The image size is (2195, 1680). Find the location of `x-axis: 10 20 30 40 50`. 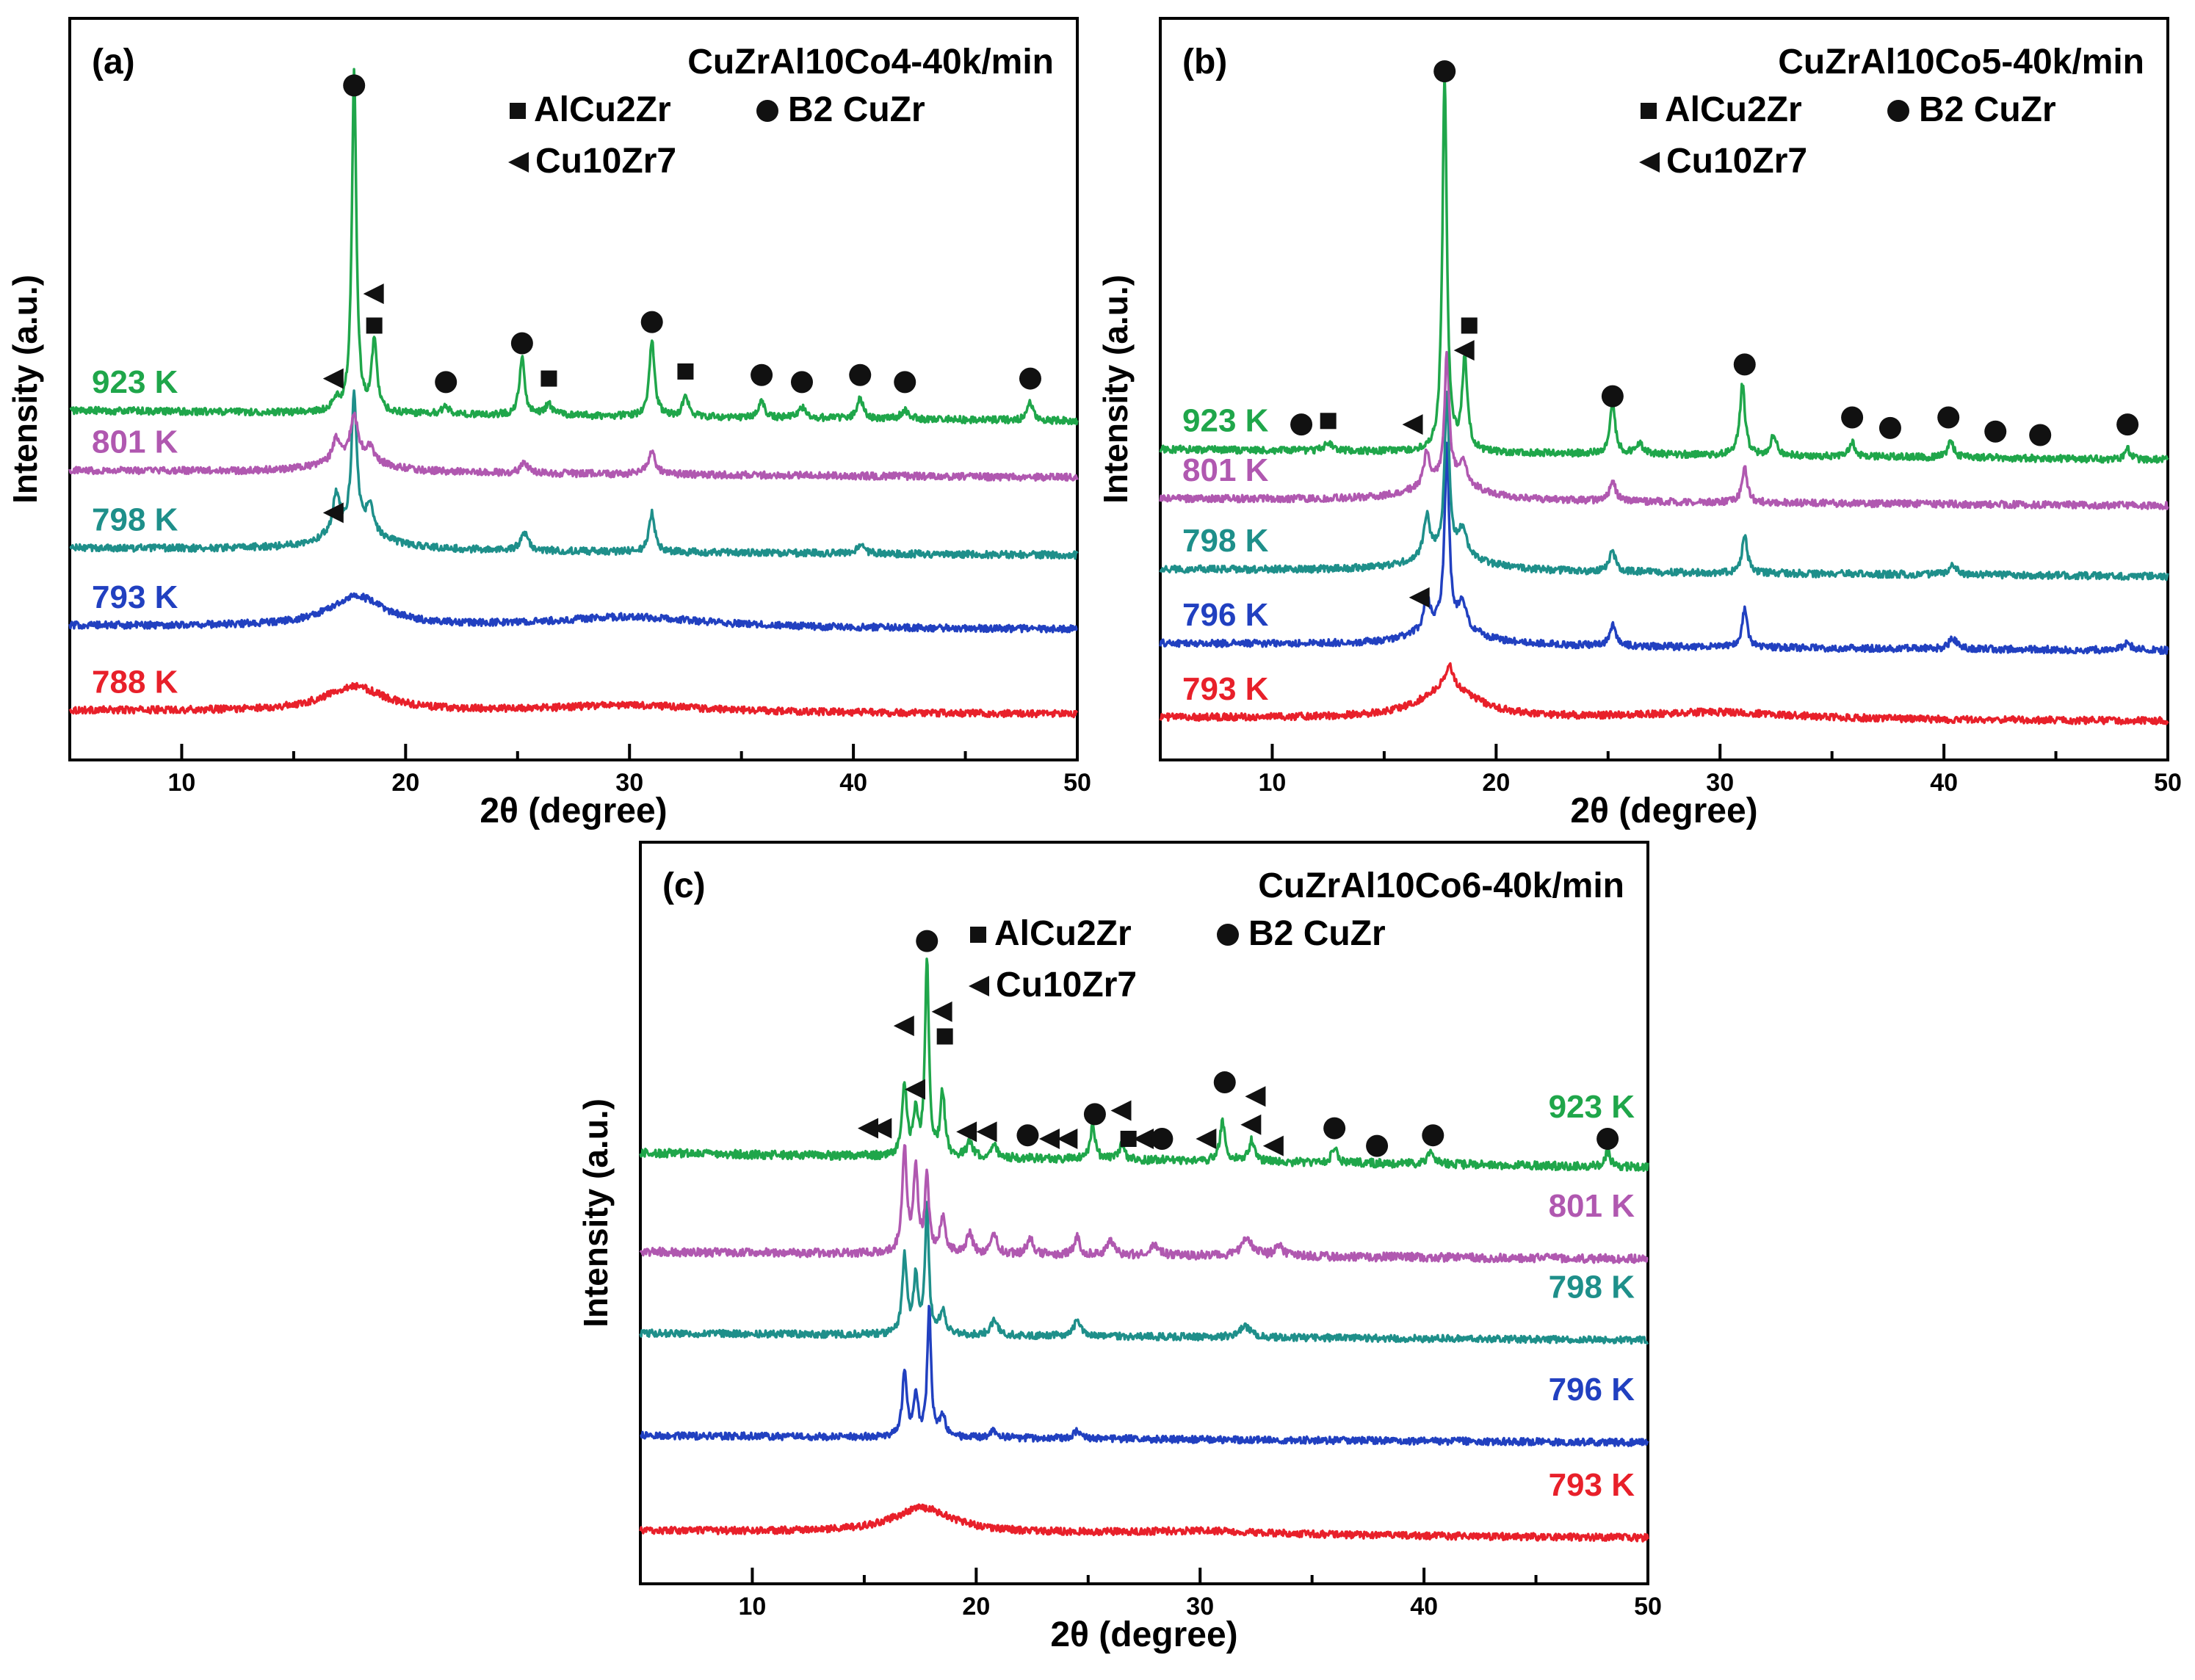

x-axis: 10 20 30 40 50 is located at coordinates (579, 770).